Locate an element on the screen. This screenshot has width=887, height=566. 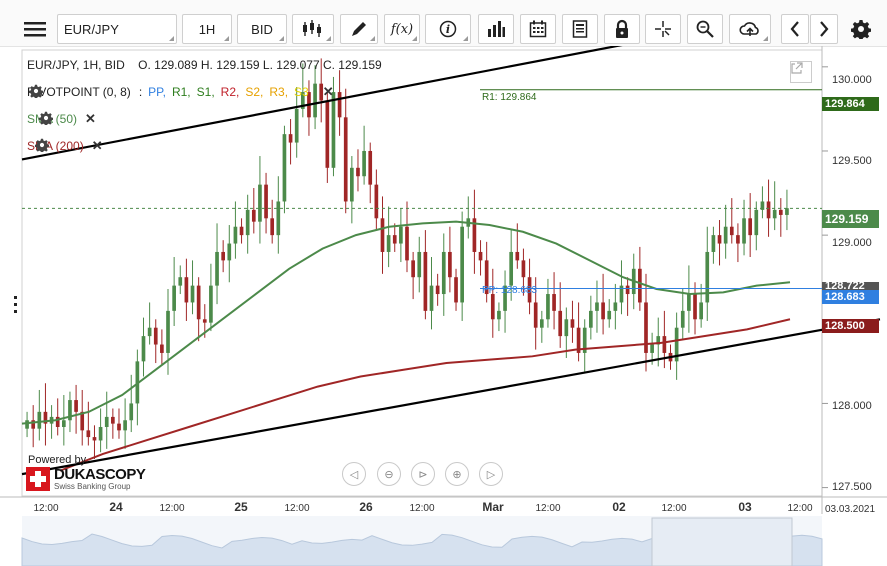
pan-right-button: ▷ is located at coordinates (491, 474).